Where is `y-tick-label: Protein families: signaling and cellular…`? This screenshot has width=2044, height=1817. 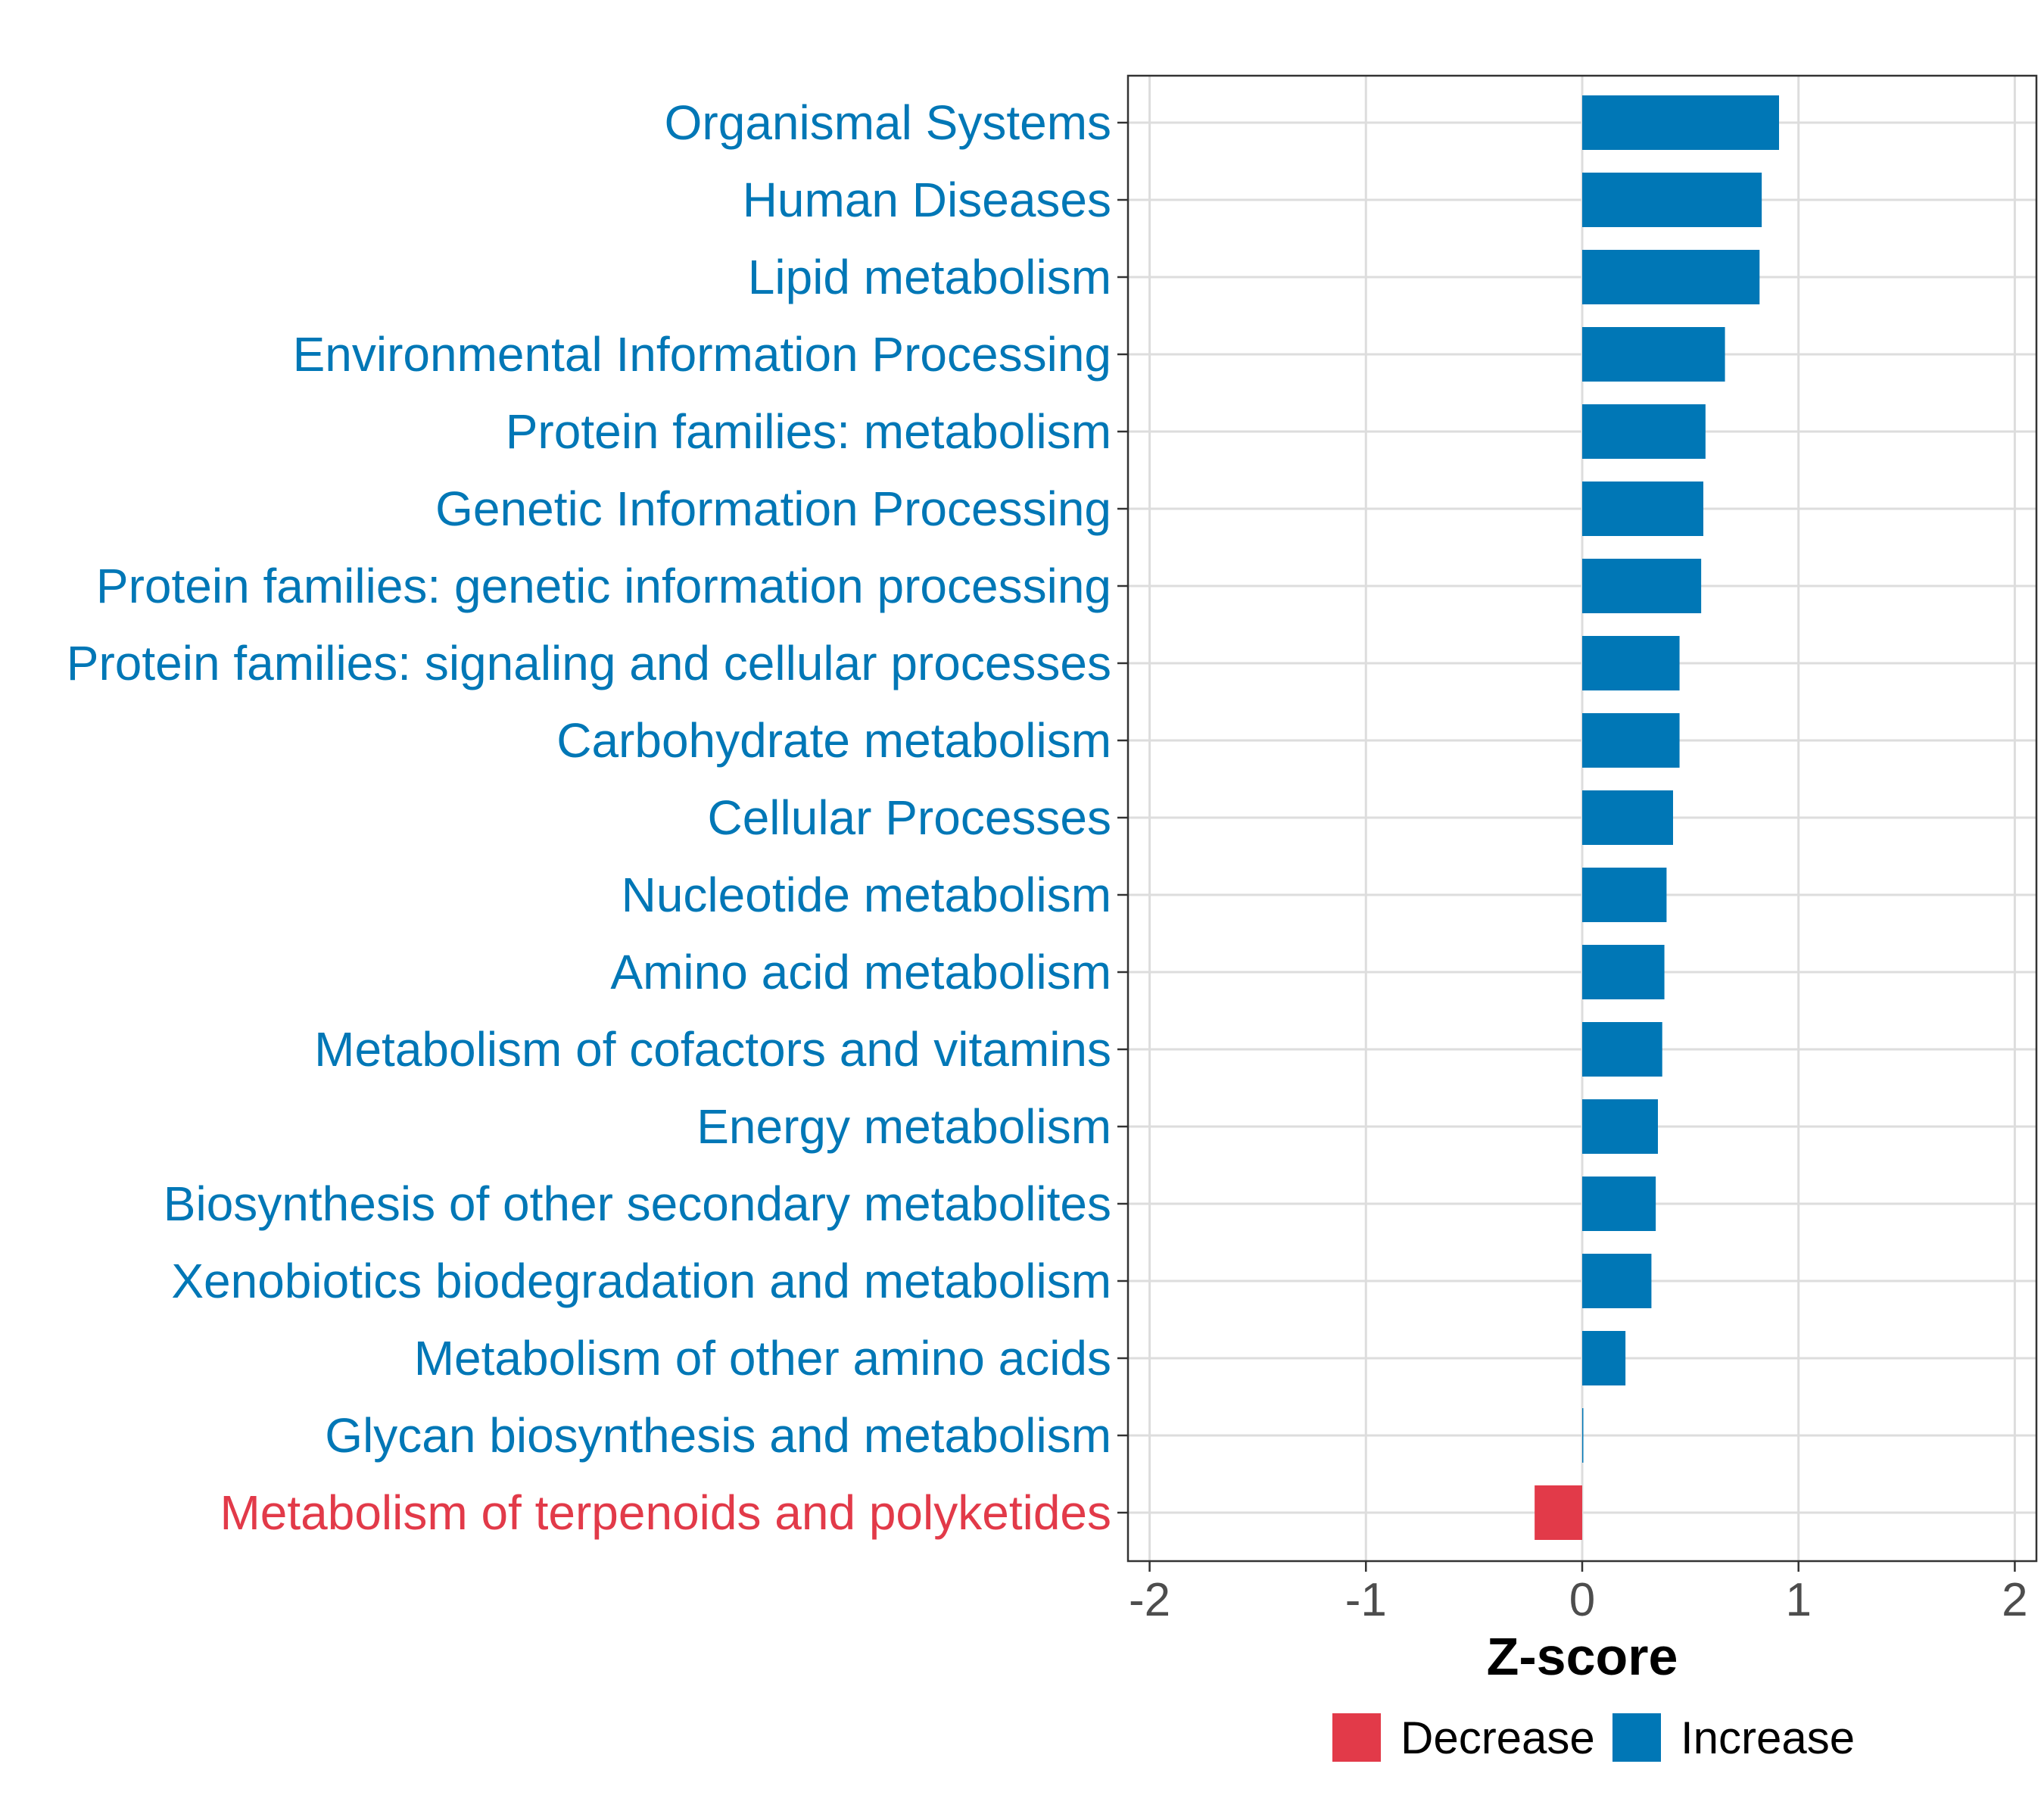 y-tick-label: Protein families: signaling and cellular… is located at coordinates (589, 663).